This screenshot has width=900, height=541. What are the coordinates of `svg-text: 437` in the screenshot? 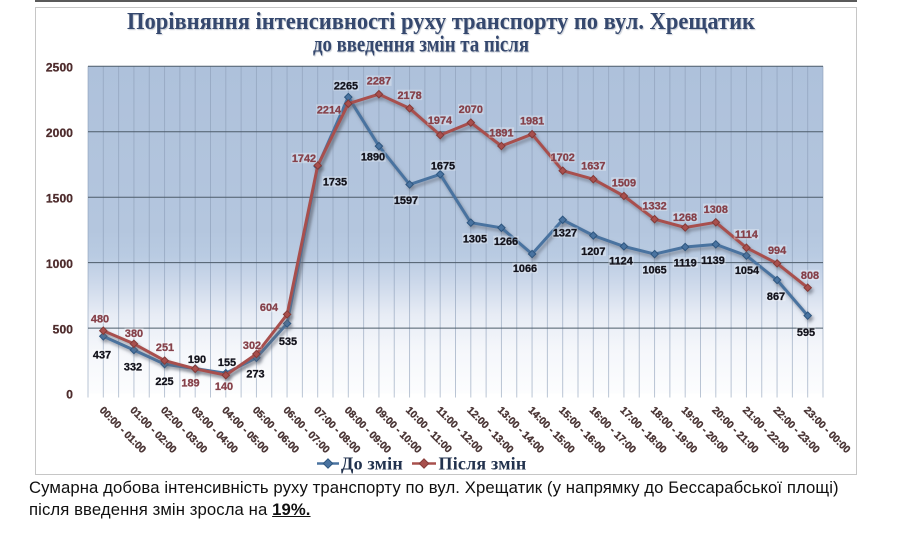 It's located at (102, 356).